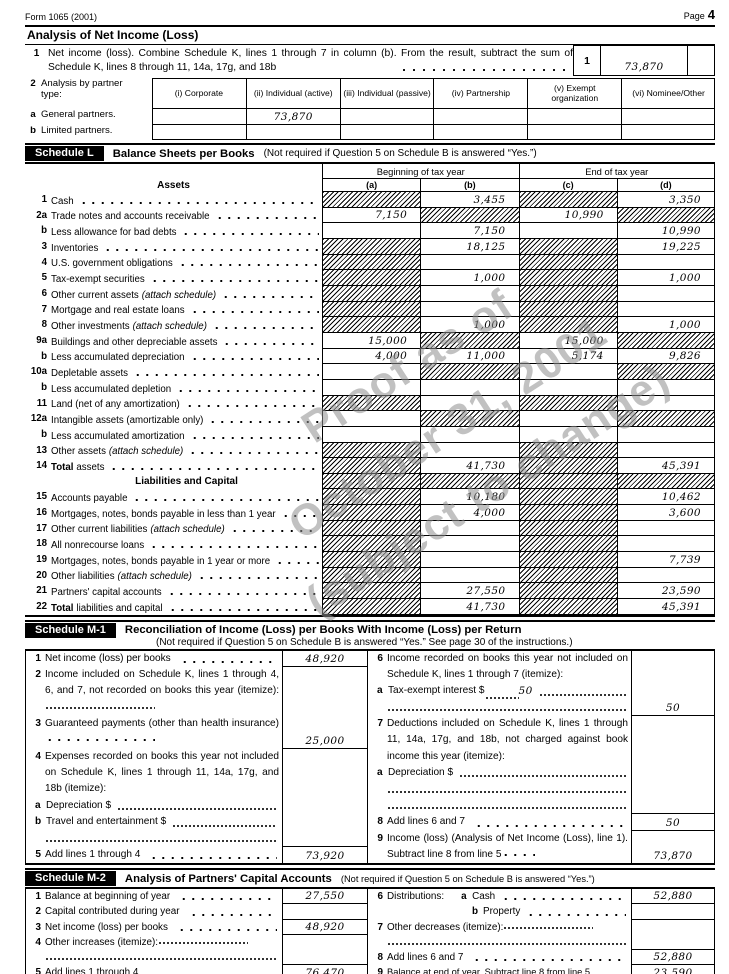  I want to click on general-partners-cell-iii, so click(386, 117).